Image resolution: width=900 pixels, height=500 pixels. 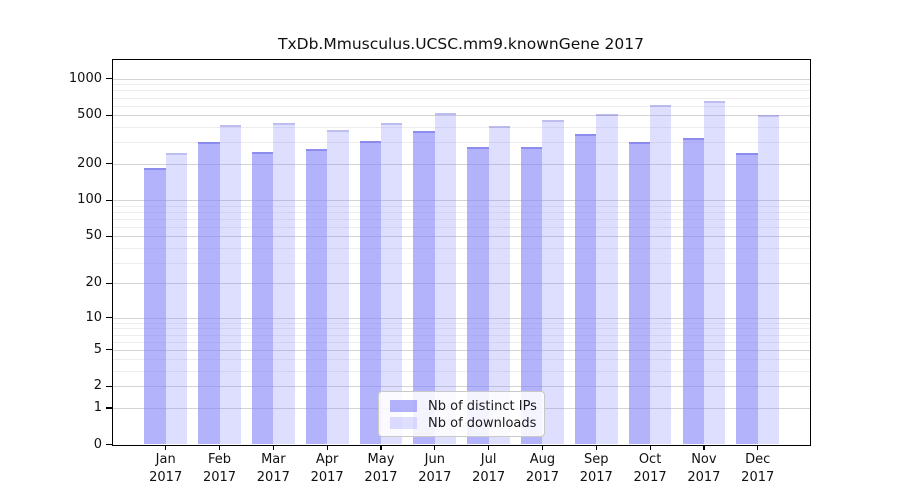 What do you see at coordinates (89, 200) in the screenshot?
I see `y-tick-label: 100` at bounding box center [89, 200].